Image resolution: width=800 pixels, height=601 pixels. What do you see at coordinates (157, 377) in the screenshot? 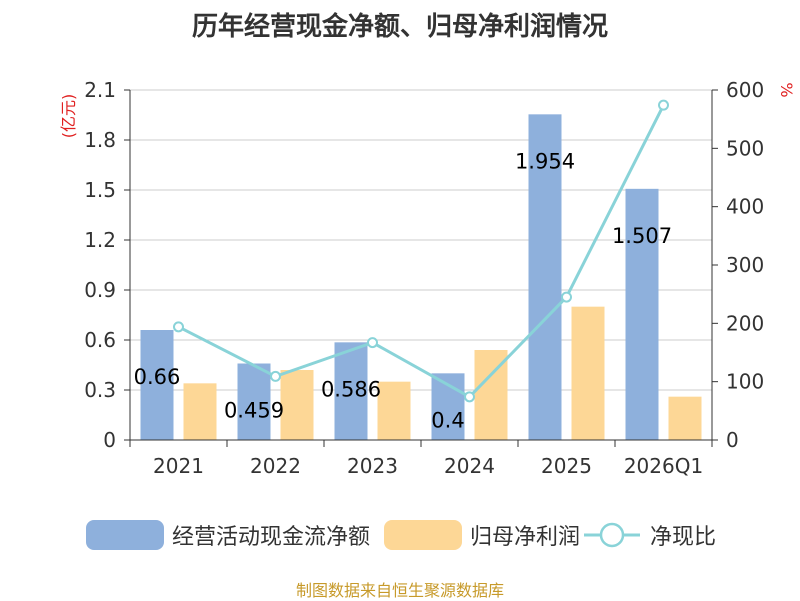
I see `data-label-cashflow: 0.66` at bounding box center [157, 377].